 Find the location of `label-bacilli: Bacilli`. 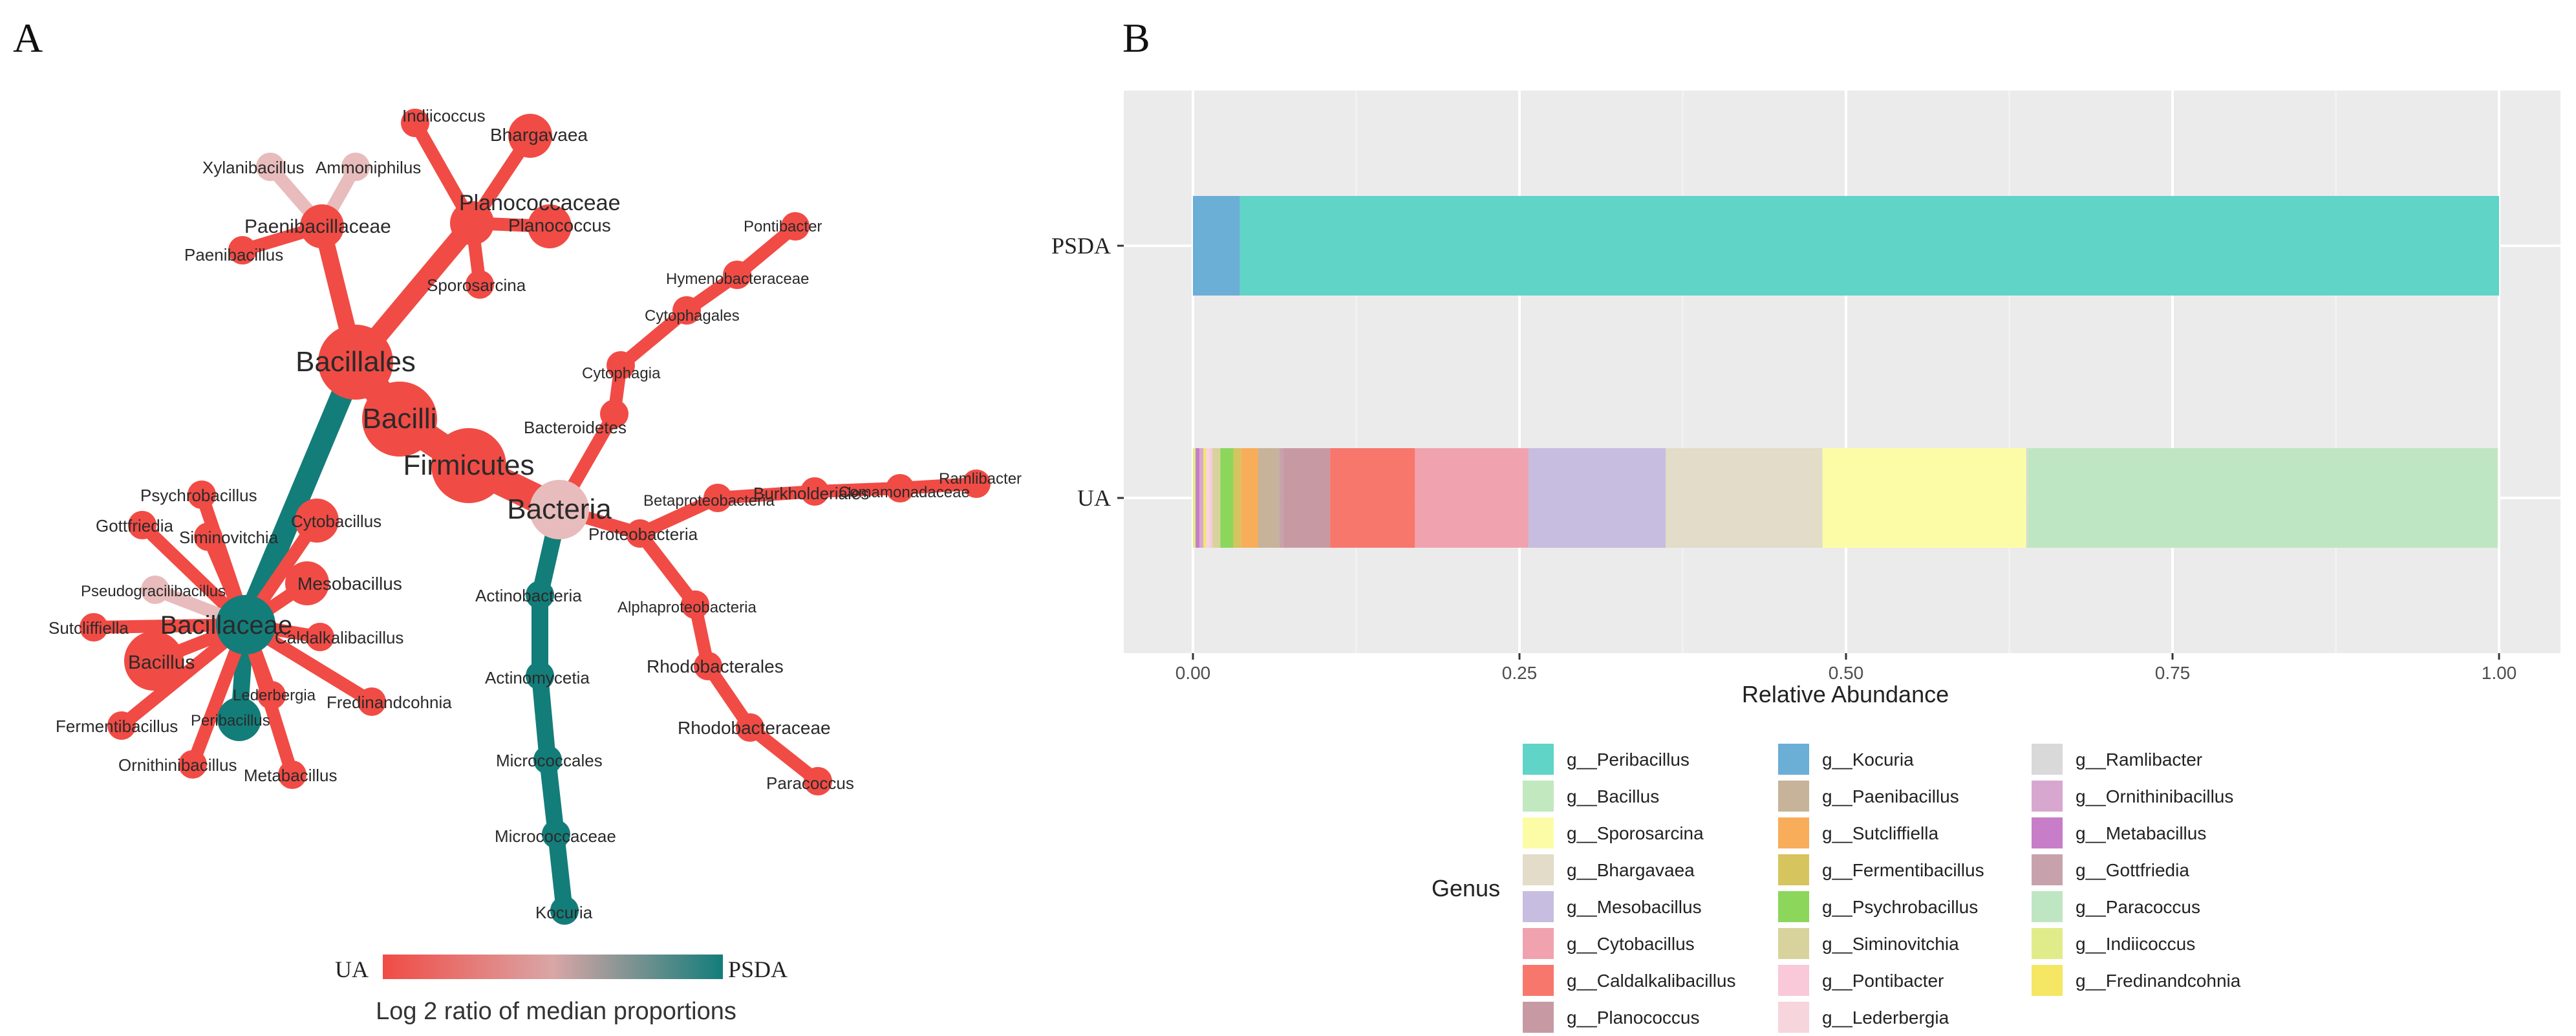

label-bacilli: Bacilli is located at coordinates (400, 419).